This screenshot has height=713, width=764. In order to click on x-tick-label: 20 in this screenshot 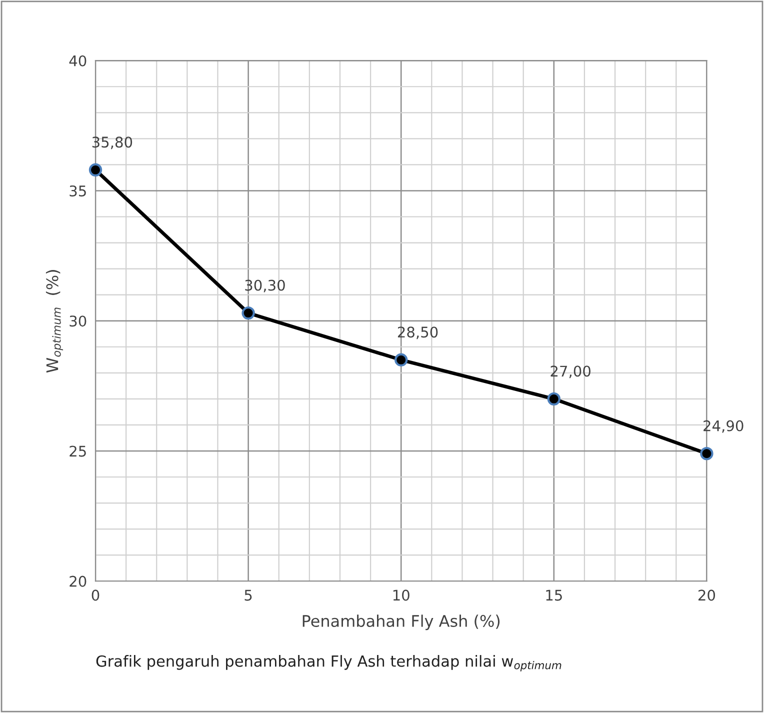, I will do `click(707, 595)`.